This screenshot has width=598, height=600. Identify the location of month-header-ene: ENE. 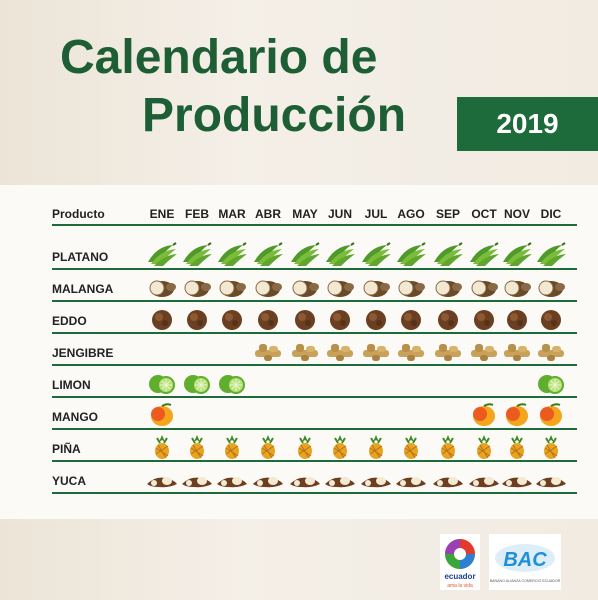
(162, 214).